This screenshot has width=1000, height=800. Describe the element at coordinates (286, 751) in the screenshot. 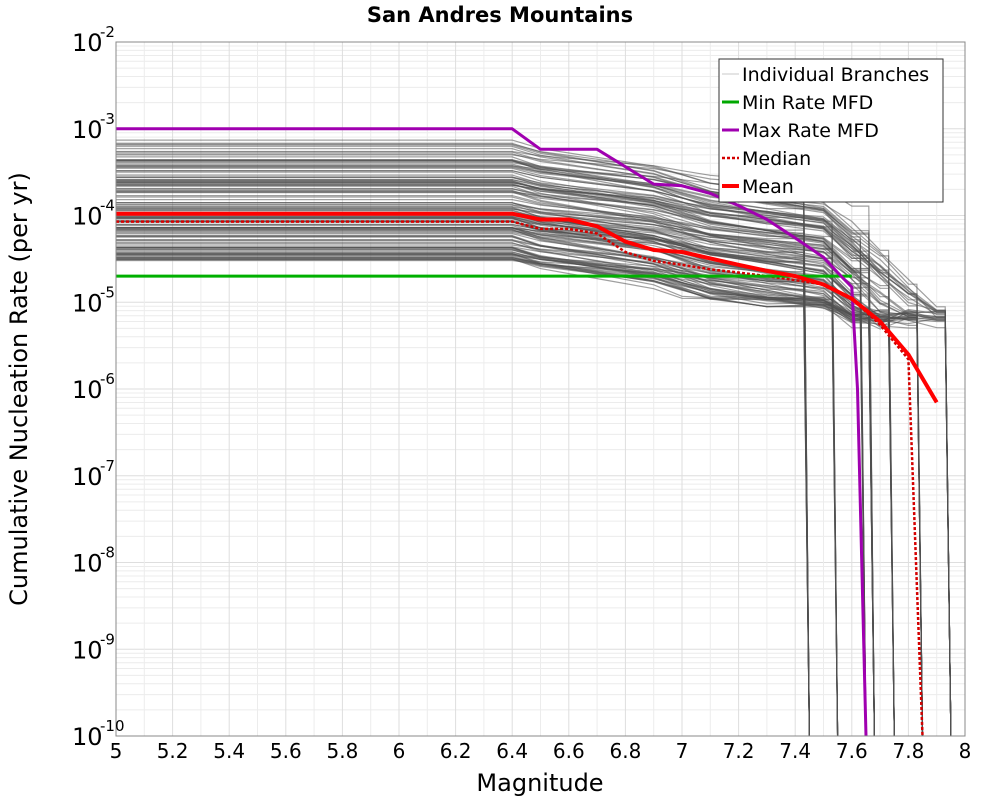

I see `x-tick-label: 5.6` at that location.